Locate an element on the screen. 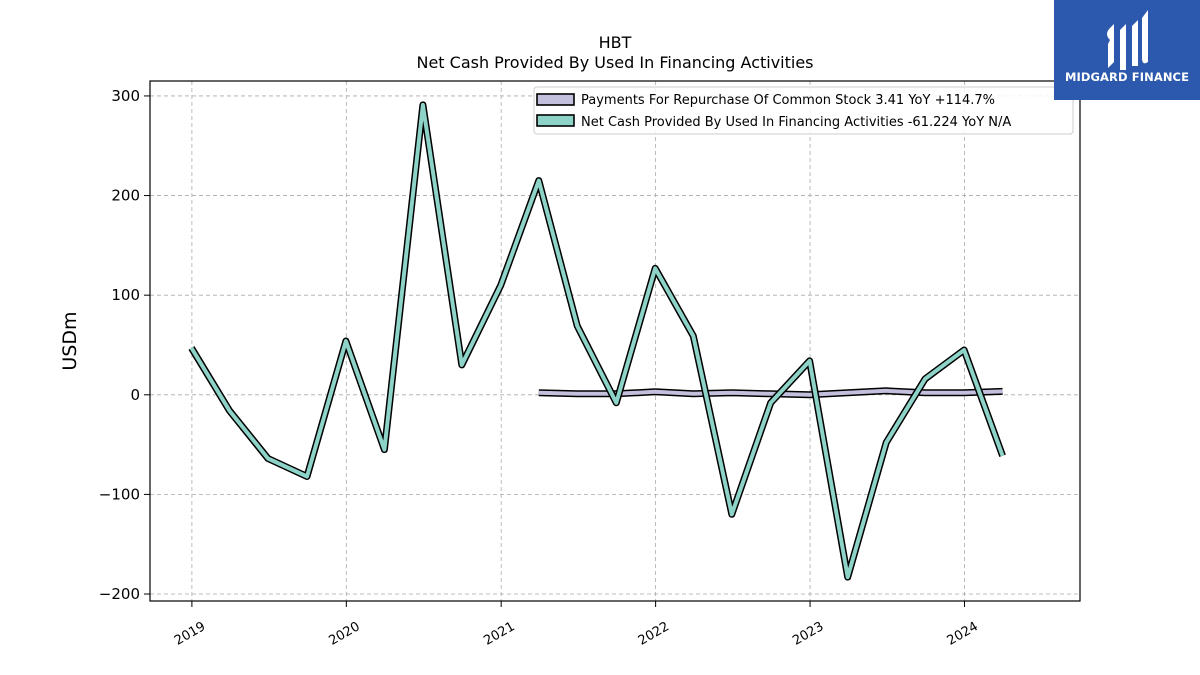  logo-mark-icon is located at coordinates (1127, 40).